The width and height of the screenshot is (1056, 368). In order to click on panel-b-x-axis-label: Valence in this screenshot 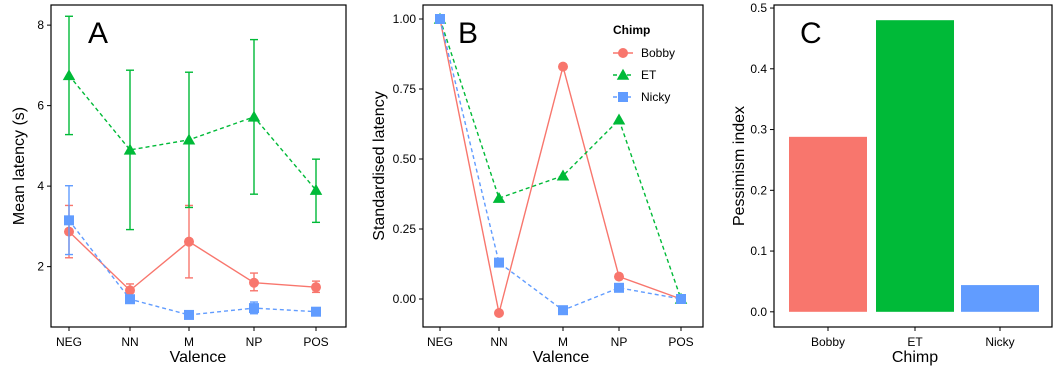, I will do `click(561, 357)`.